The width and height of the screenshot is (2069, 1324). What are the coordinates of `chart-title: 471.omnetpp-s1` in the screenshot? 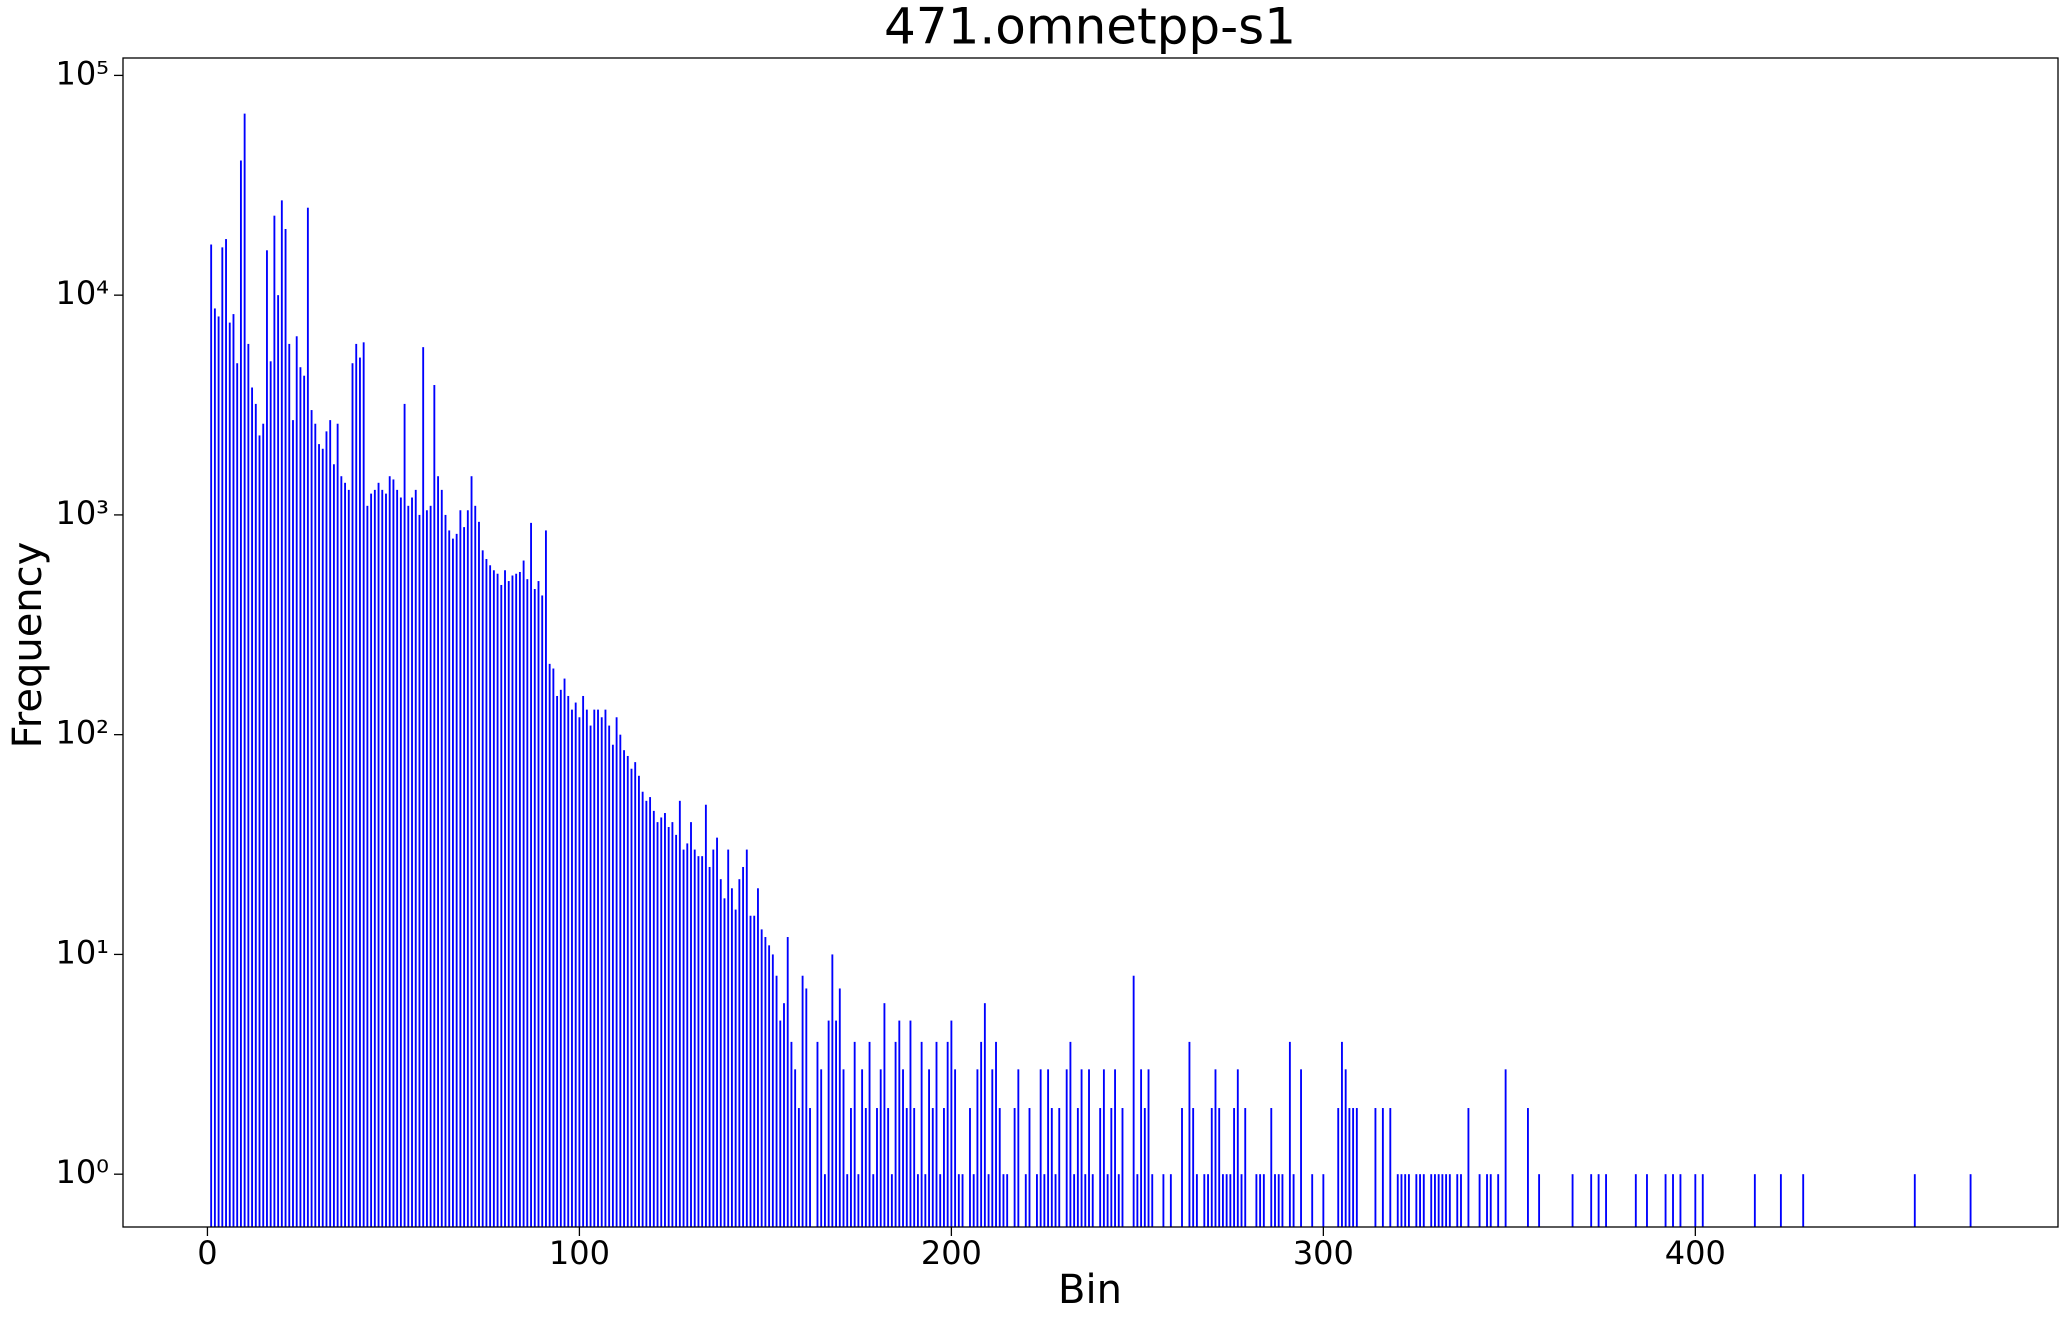 It's located at (1090, 28).